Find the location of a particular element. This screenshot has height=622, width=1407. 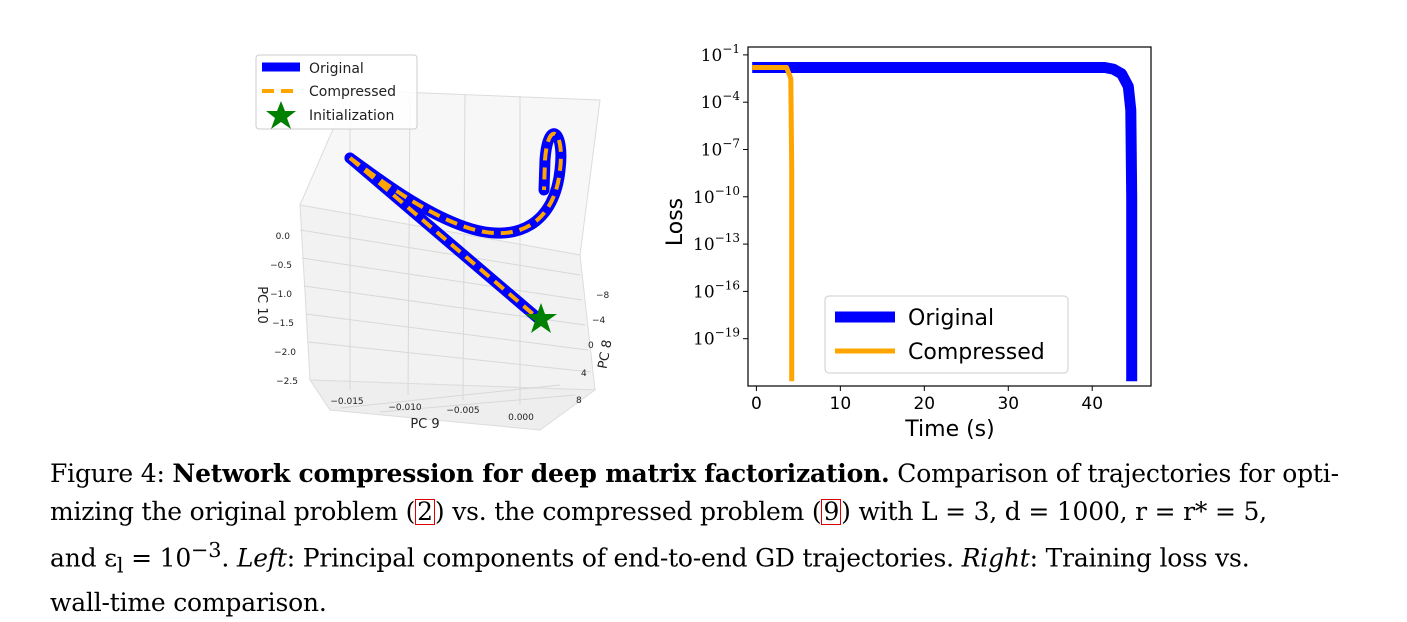

x-tick-label: 10 is located at coordinates (841, 404).